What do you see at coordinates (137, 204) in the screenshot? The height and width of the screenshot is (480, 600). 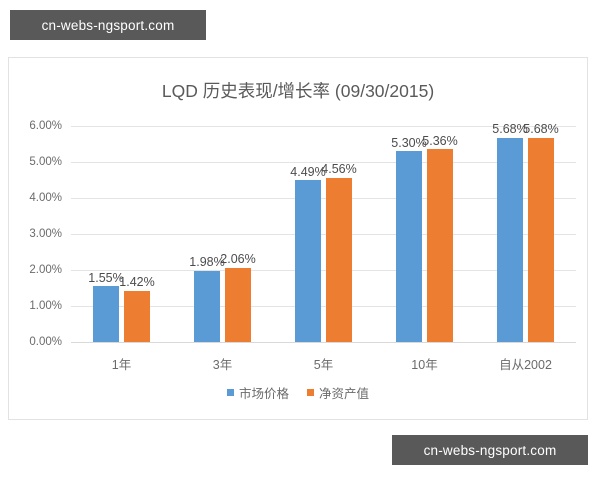 I see `bar-wrapper: 1.42%` at bounding box center [137, 204].